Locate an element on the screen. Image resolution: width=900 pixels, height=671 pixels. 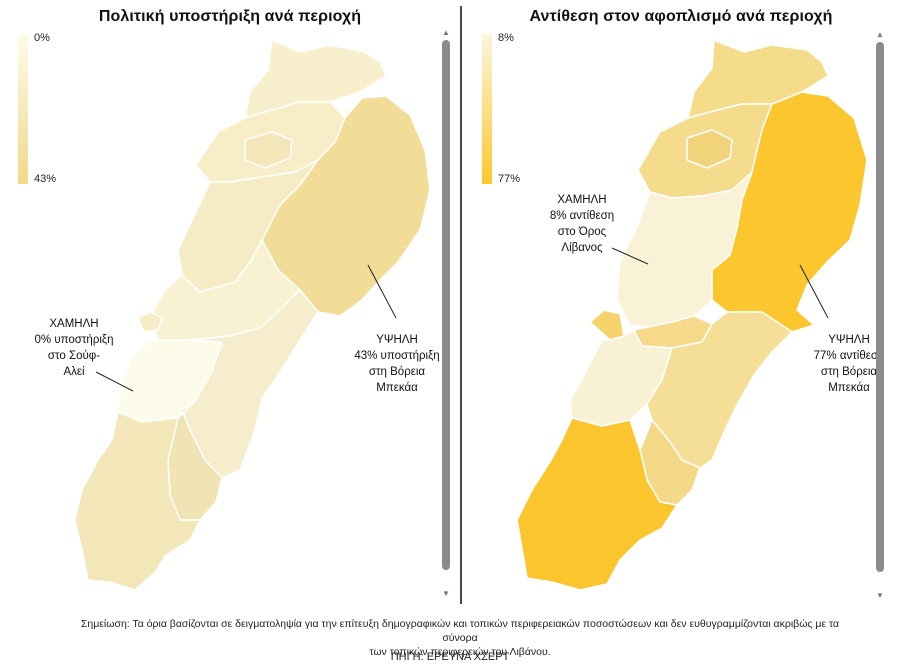
right-high-annotation: ΥΨΗΛΗ 77% αντίθεση στη Βόρεια Μπεκάα is located at coordinates (849, 364).